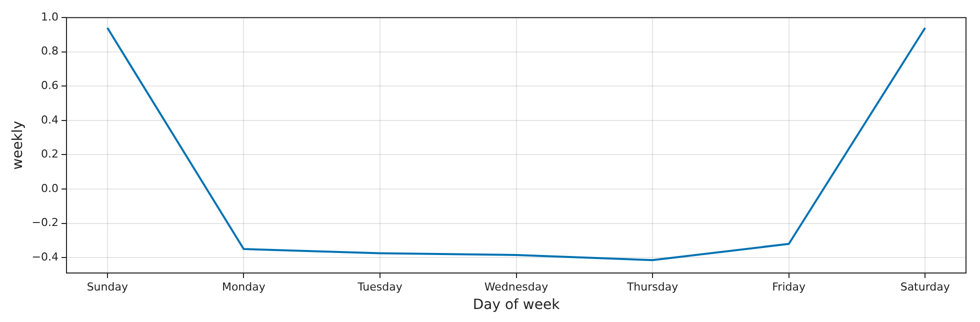  I want to click on x-tick-label: Tuesday, so click(379, 287).